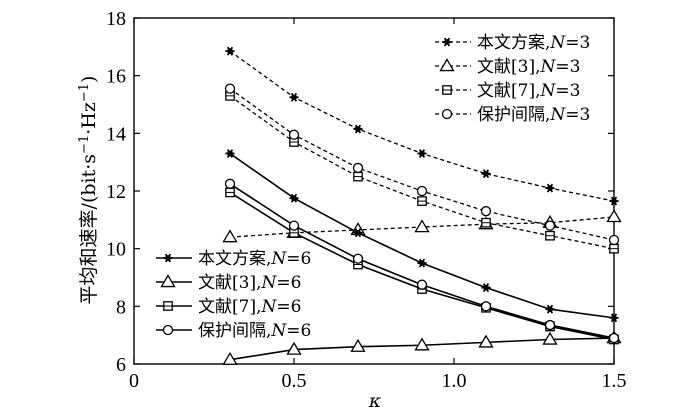 This screenshot has width=700, height=413. I want to click on legend-label: 文献[3],N=3, so click(528, 67).